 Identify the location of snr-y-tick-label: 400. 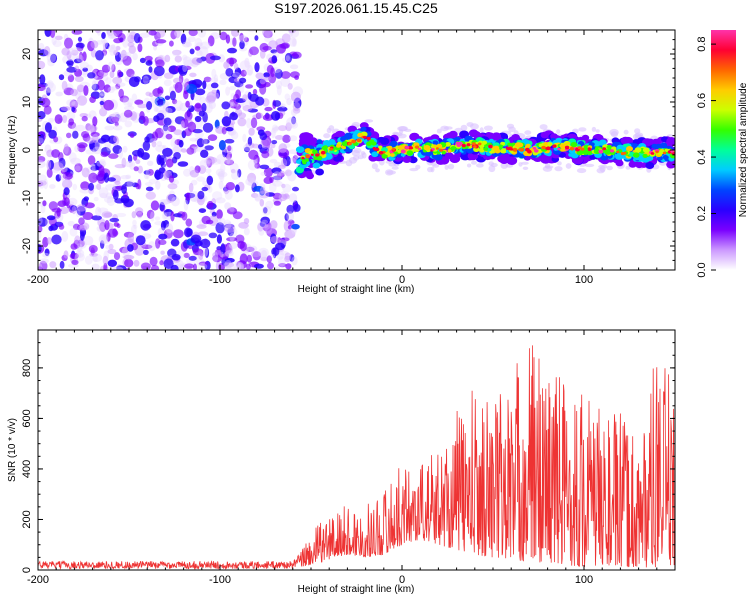
(27, 469).